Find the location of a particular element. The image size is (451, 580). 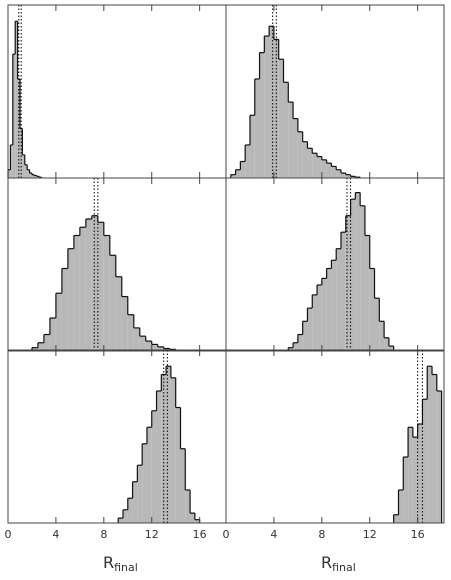

x-tick-label: 12 is located at coordinates (152, 534).